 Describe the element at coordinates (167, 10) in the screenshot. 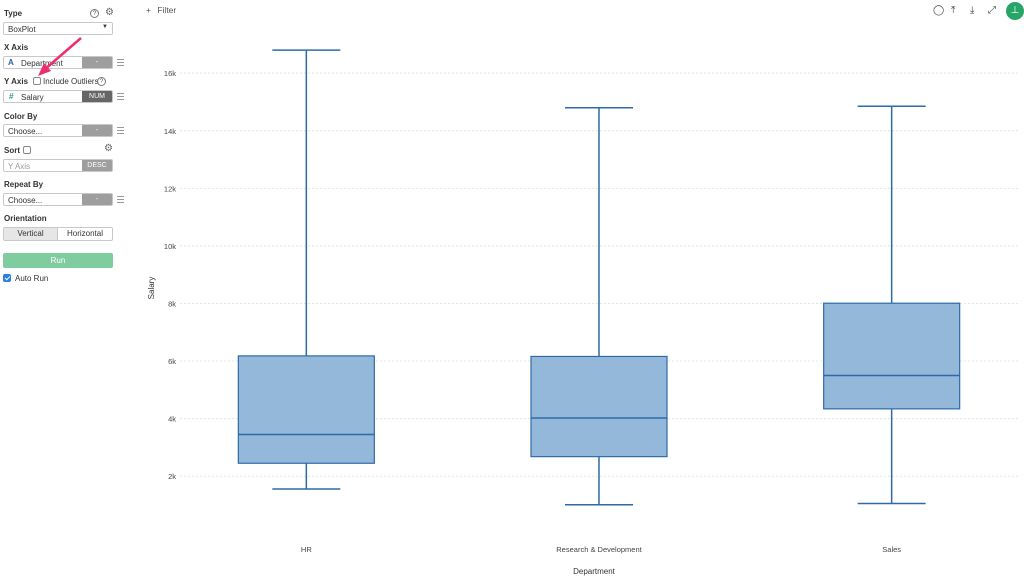

I see `filter-label: Filter` at that location.